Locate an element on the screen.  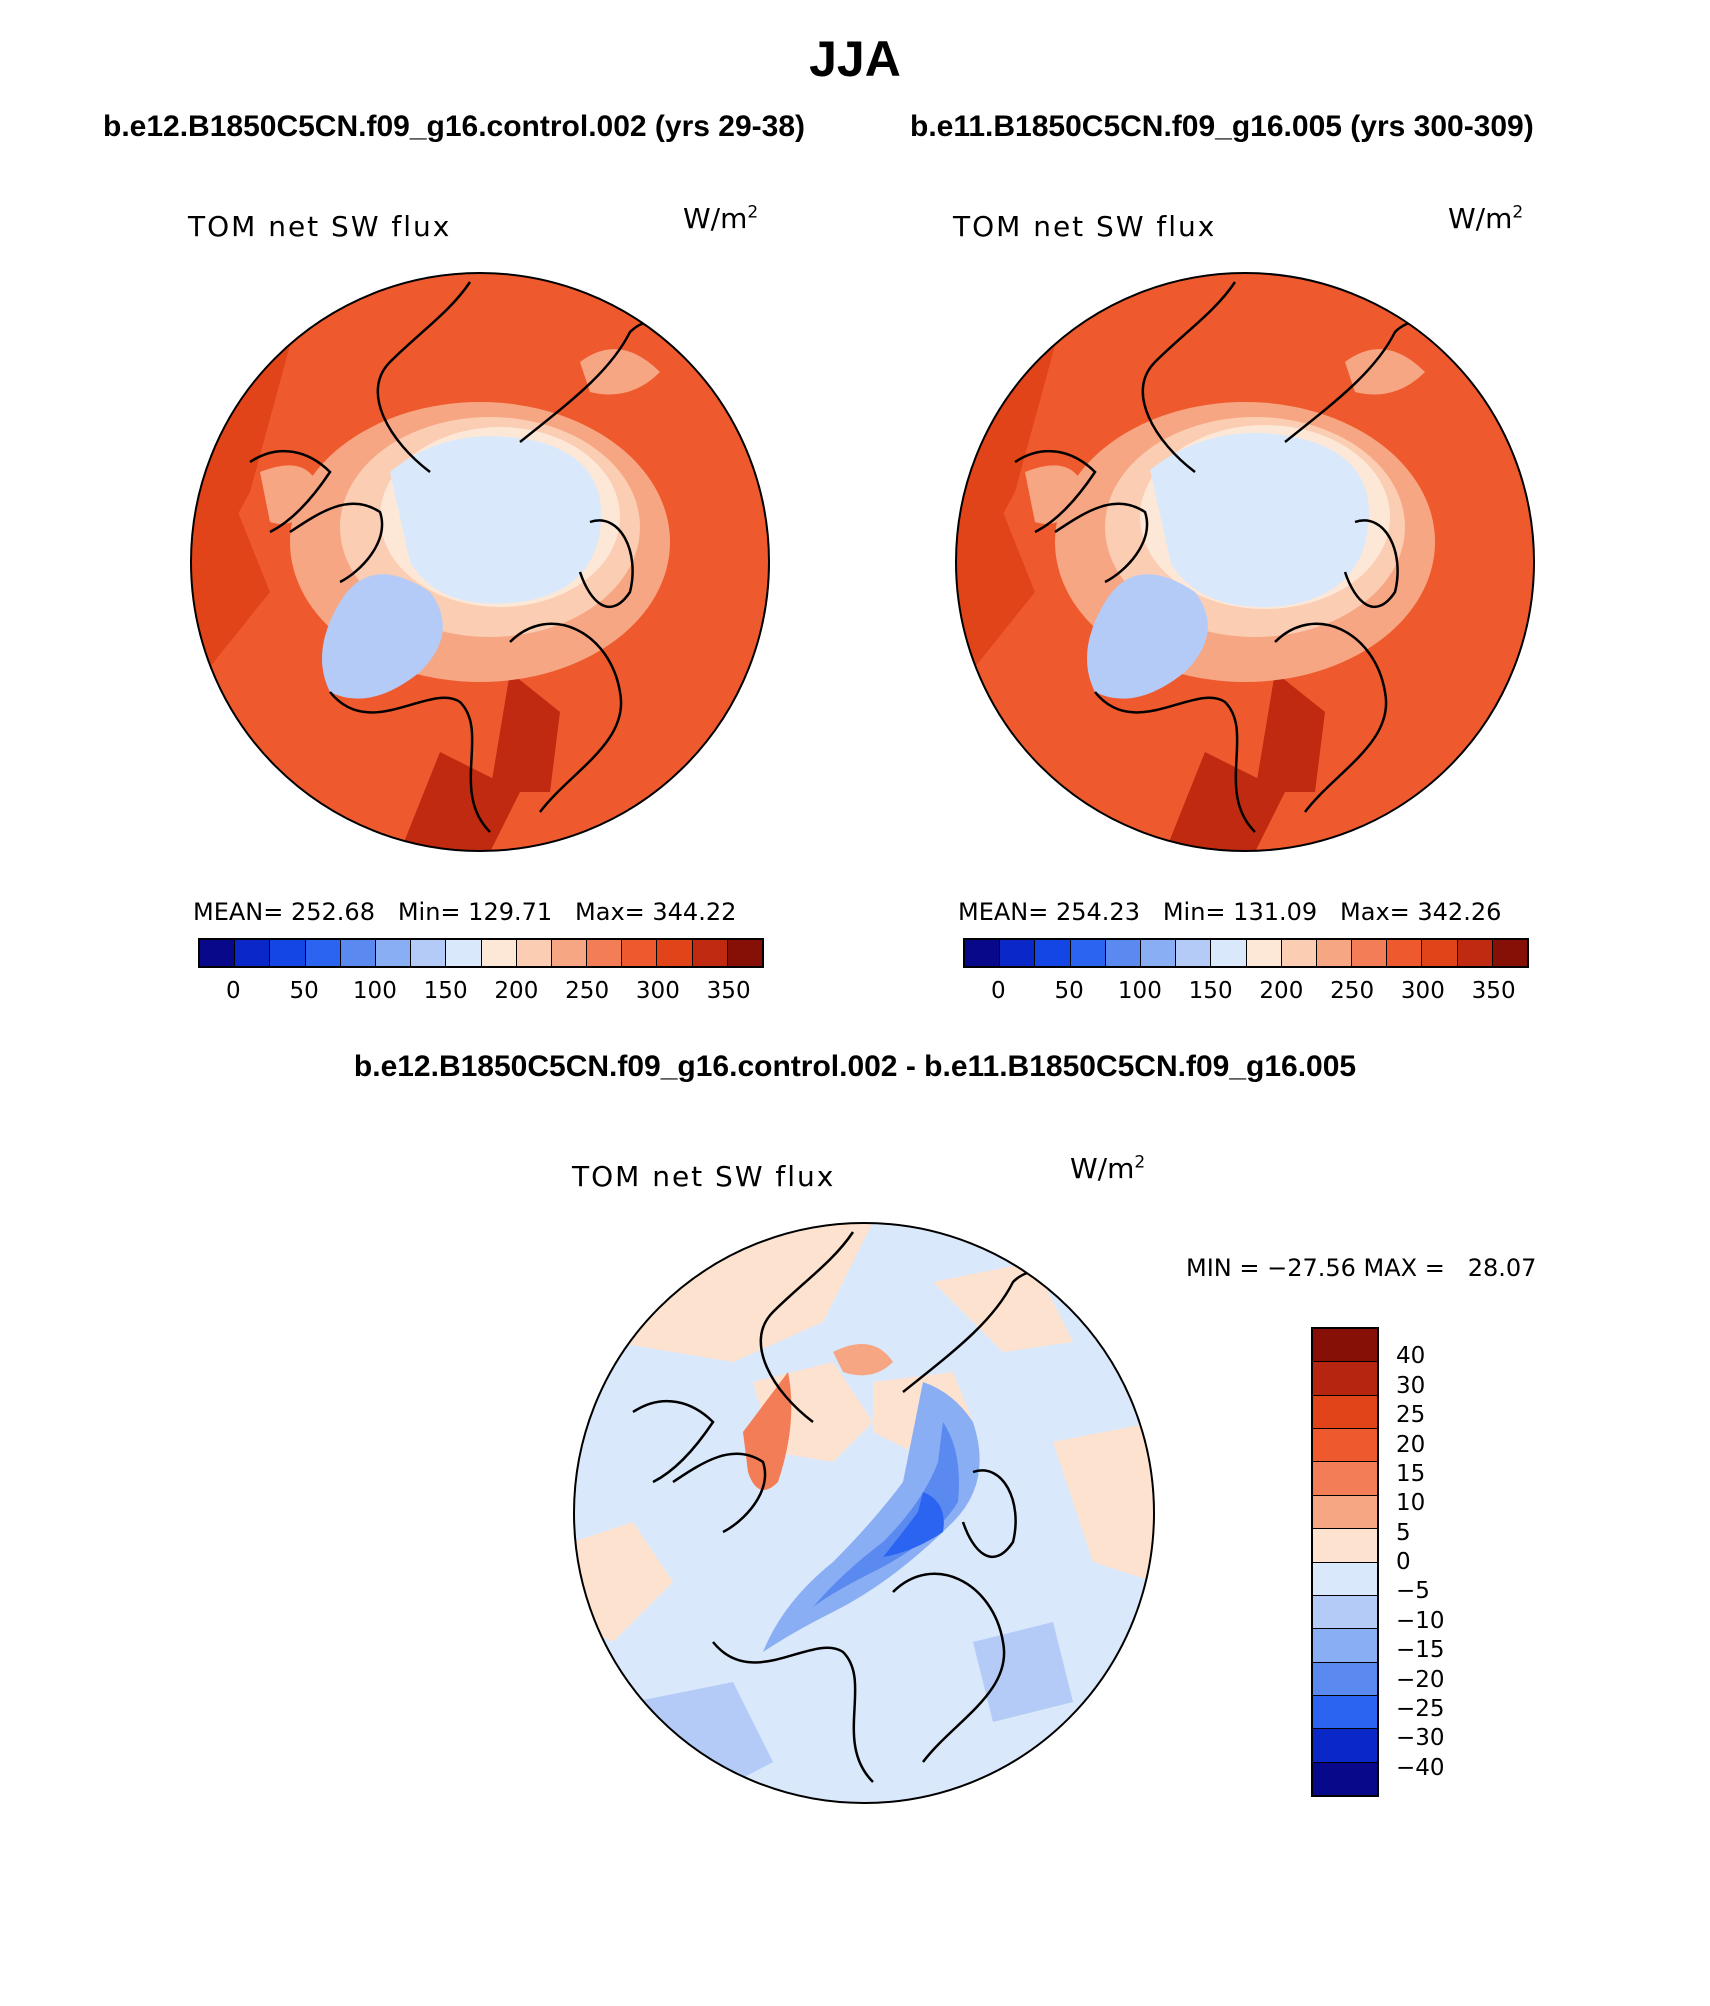
diff-units: W/m2 is located at coordinates (1108, 1168).